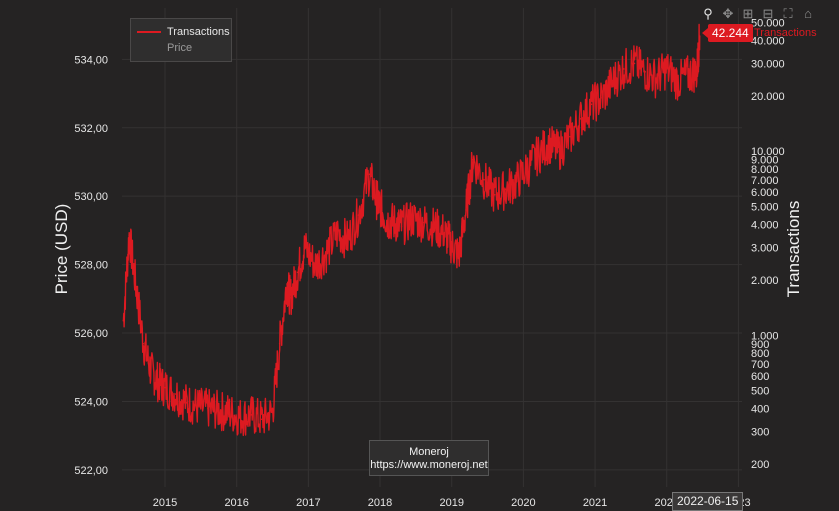 The width and height of the screenshot is (839, 511). What do you see at coordinates (61, 249) in the screenshot?
I see `y-axis-title: Price (USD)` at bounding box center [61, 249].